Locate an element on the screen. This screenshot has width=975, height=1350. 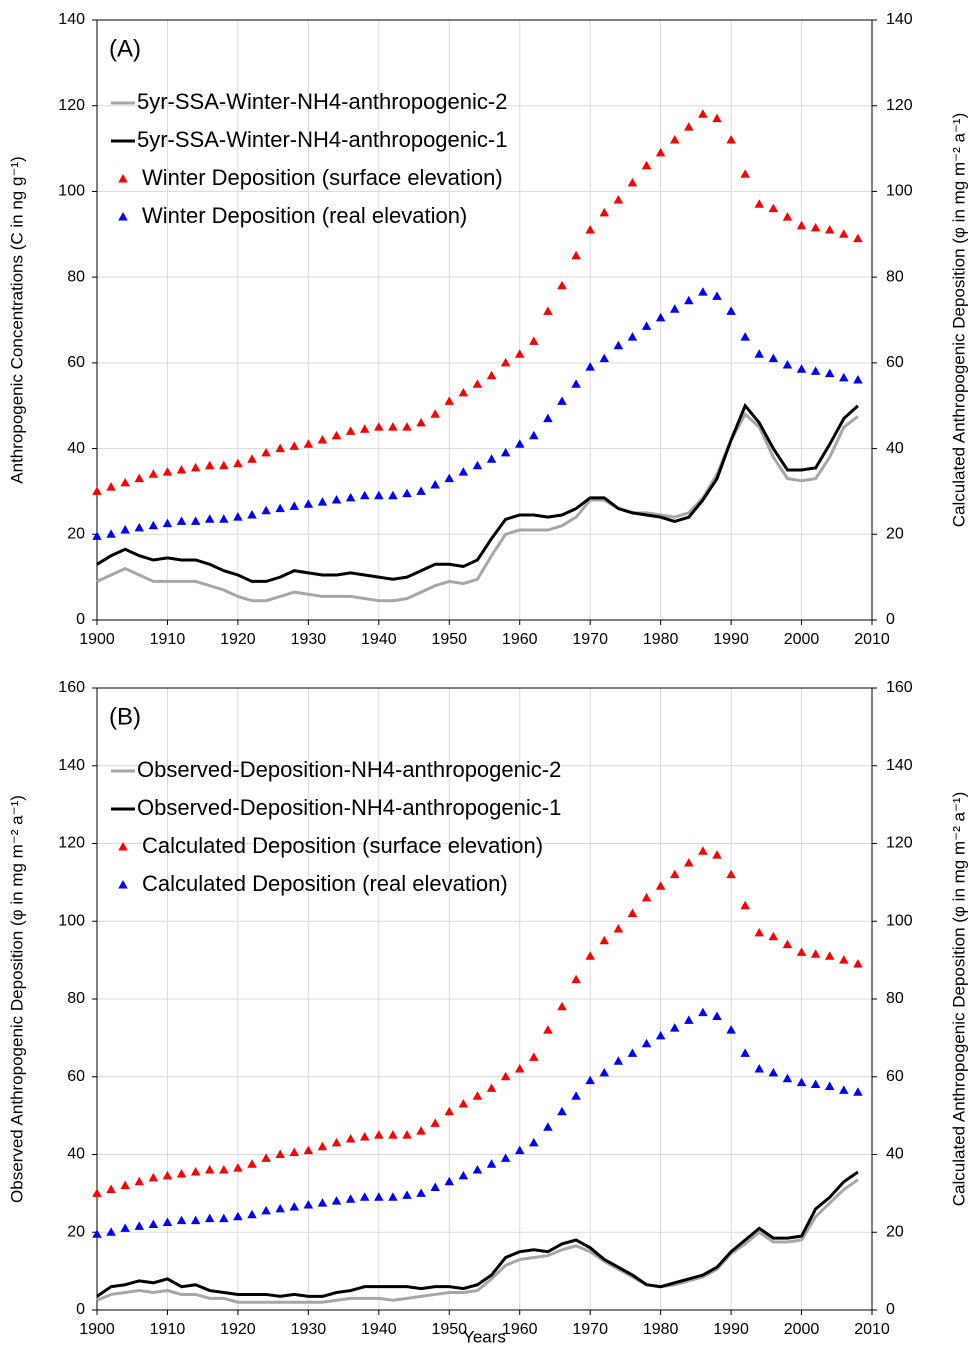
y2-tick-label: 120 is located at coordinates (899, 105).